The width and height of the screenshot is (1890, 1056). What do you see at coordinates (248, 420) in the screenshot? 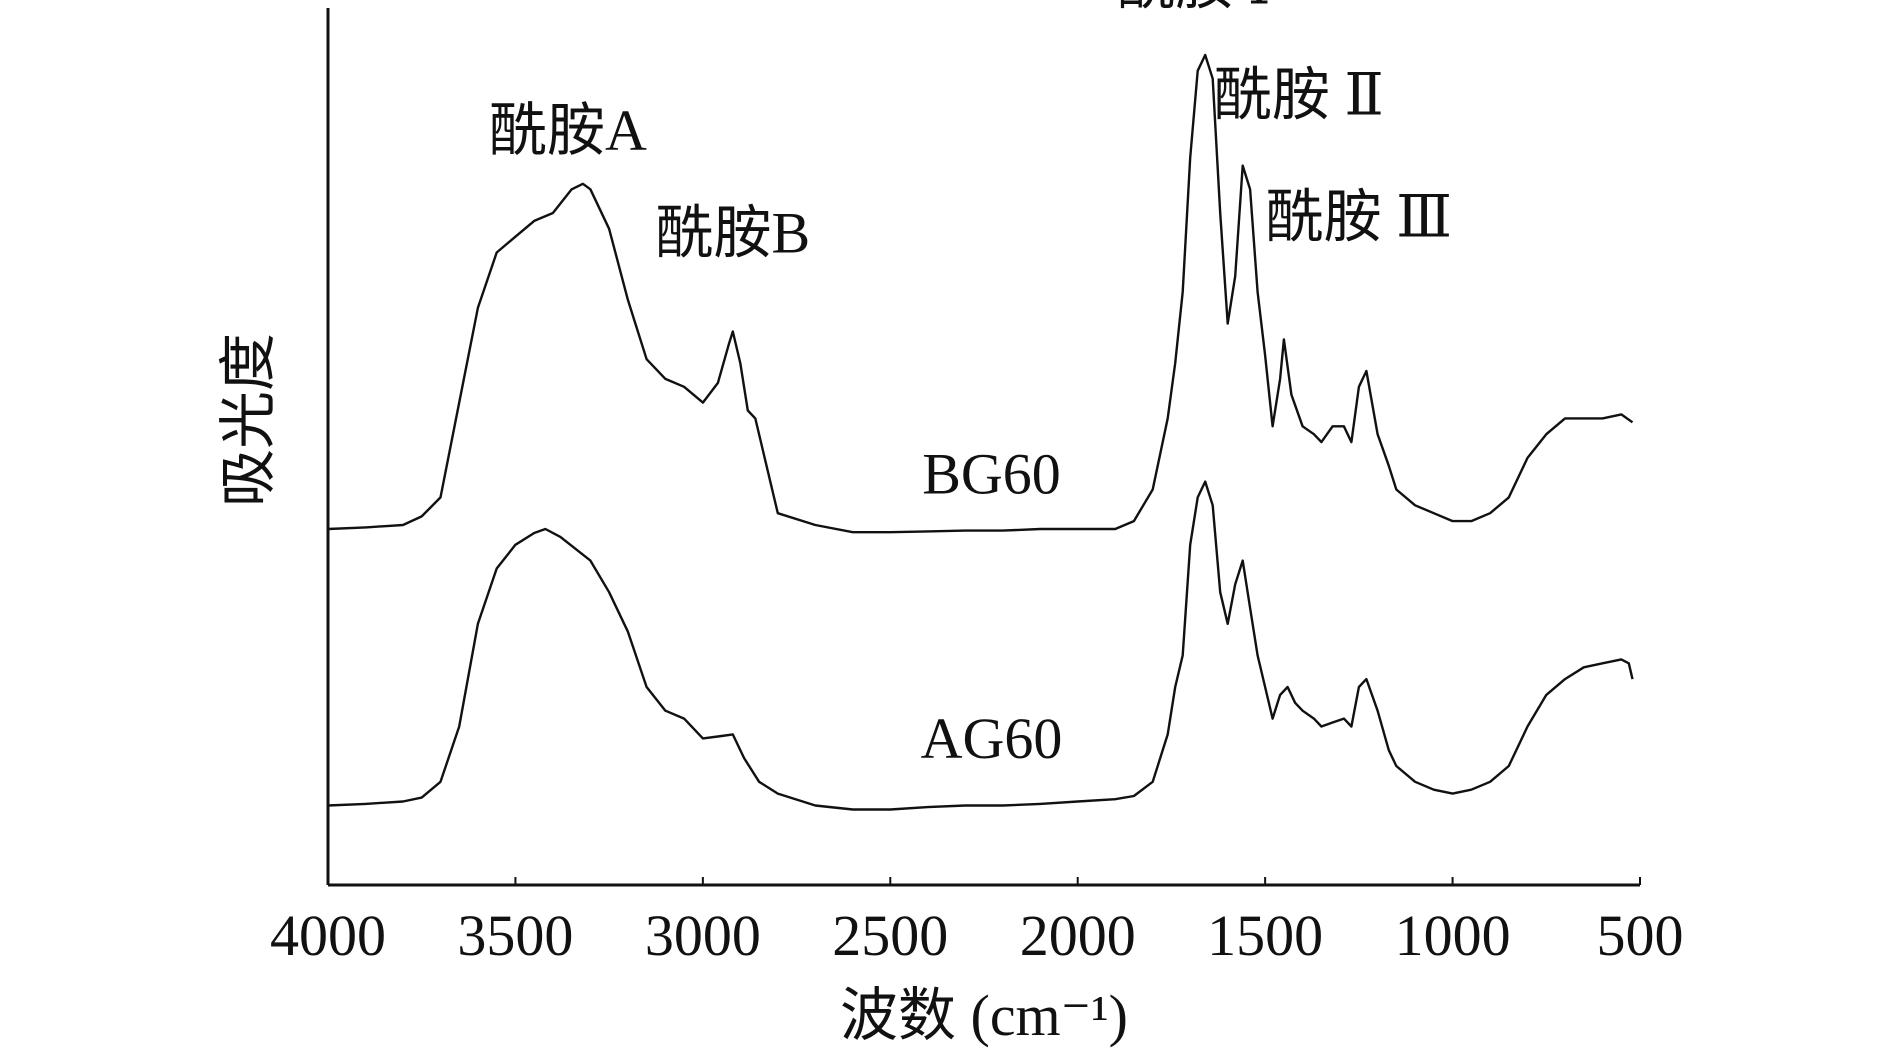
I see `y-axis-title: 吸光度` at bounding box center [248, 420].